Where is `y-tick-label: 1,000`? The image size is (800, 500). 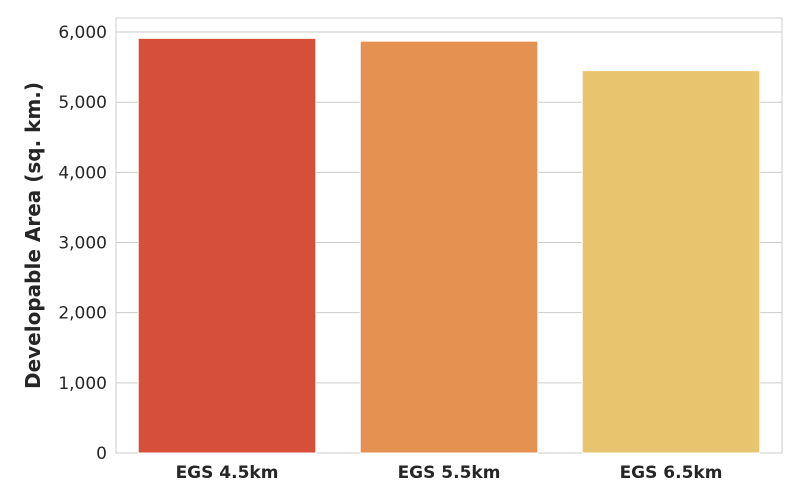
y-tick-label: 1,000 is located at coordinates (82, 384).